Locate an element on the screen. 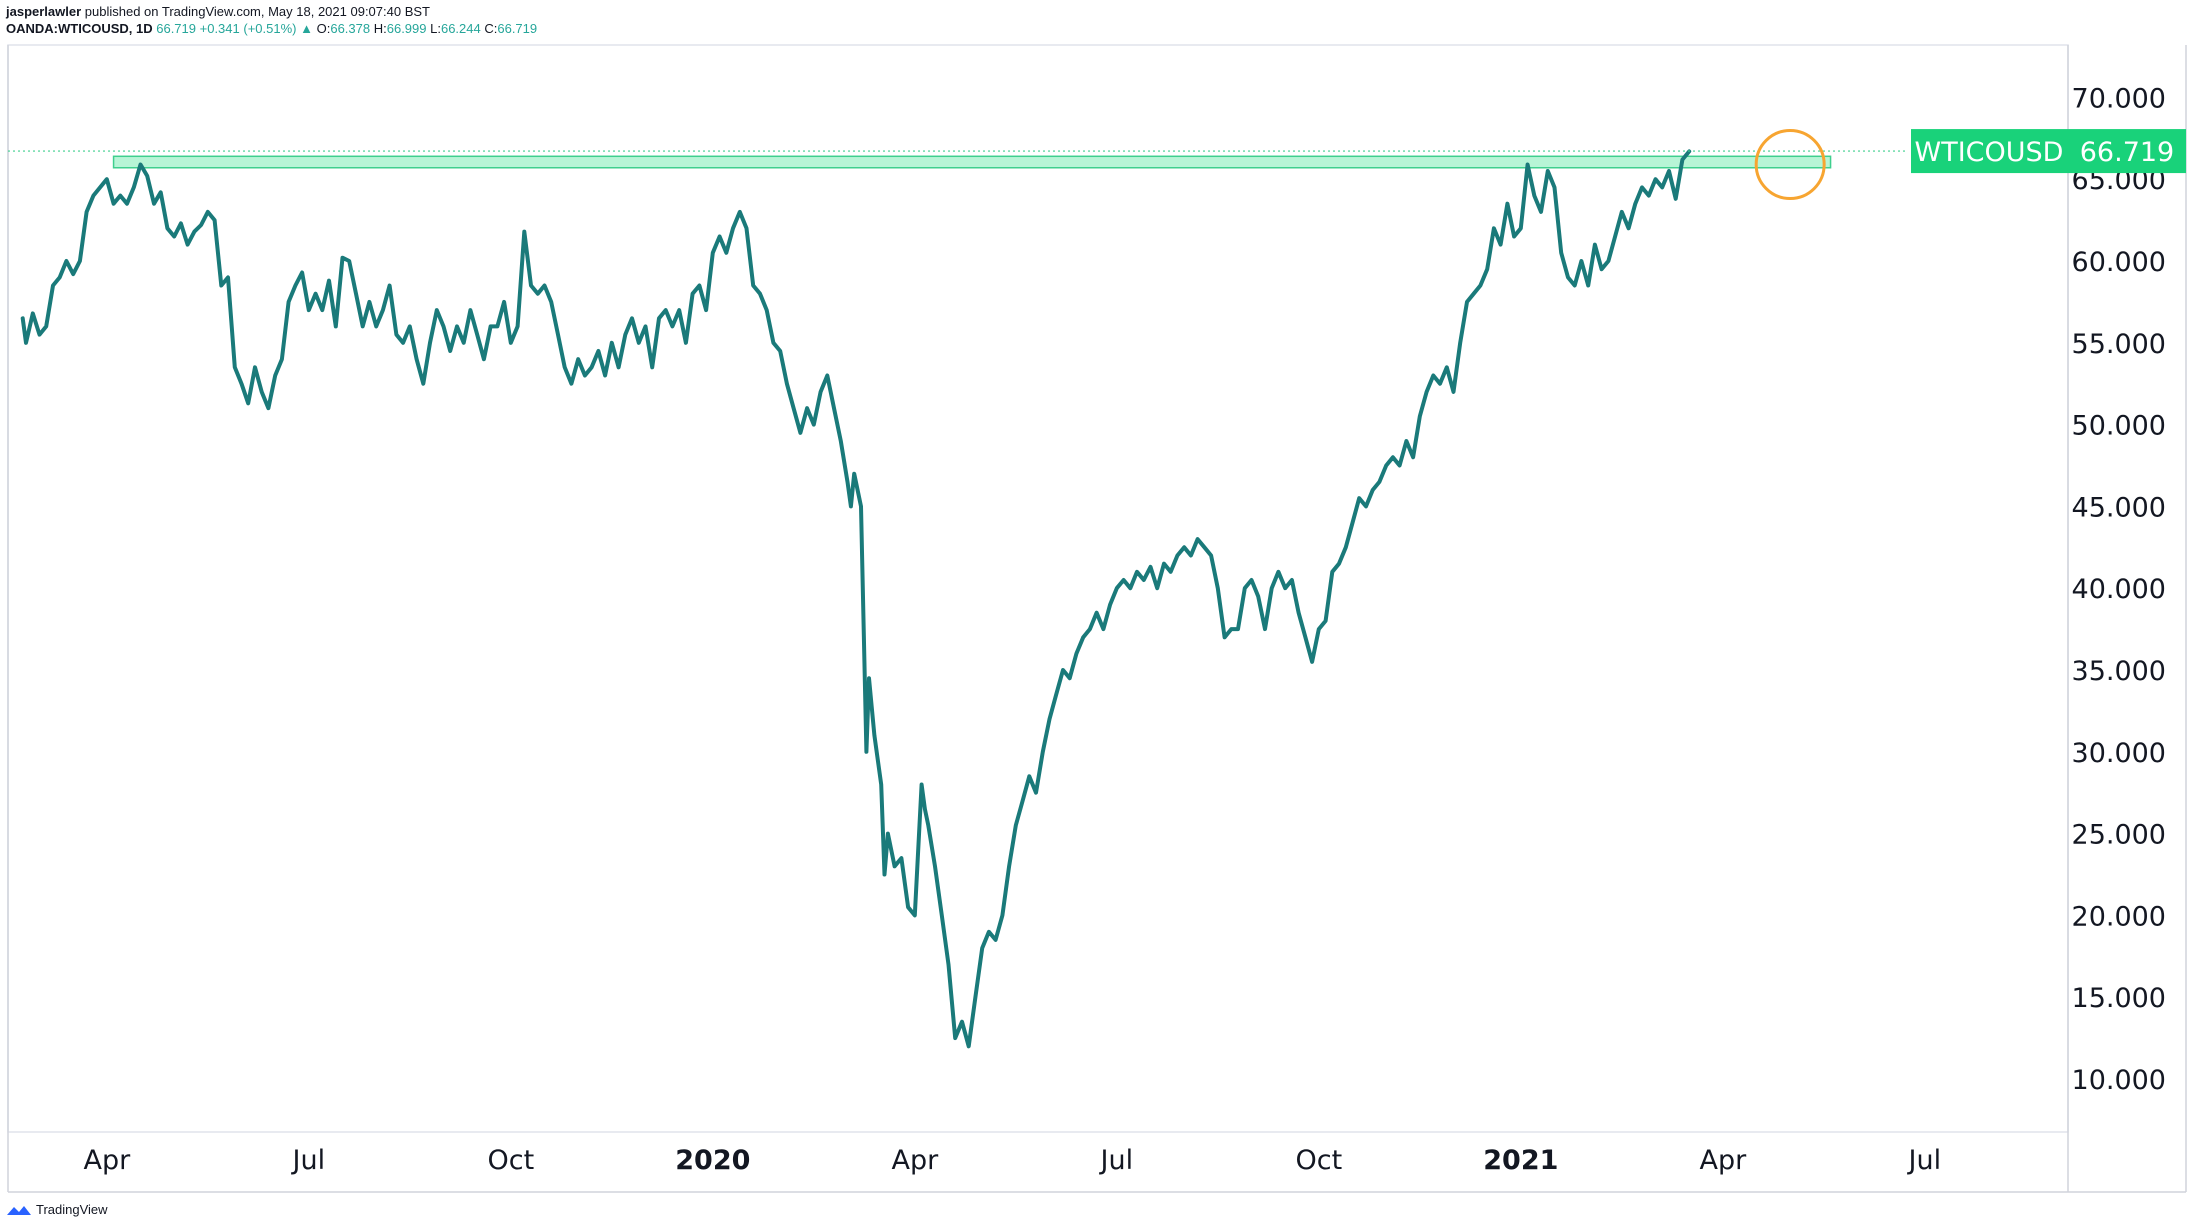 Image resolution: width=2192 pixels, height=1228 pixels. price-tick-label: 70.000 is located at coordinates (2119, 98).